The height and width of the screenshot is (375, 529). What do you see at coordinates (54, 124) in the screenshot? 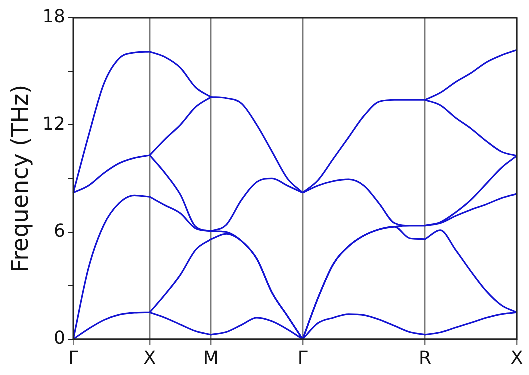
I see `y-tick-label: 12` at bounding box center [54, 124].